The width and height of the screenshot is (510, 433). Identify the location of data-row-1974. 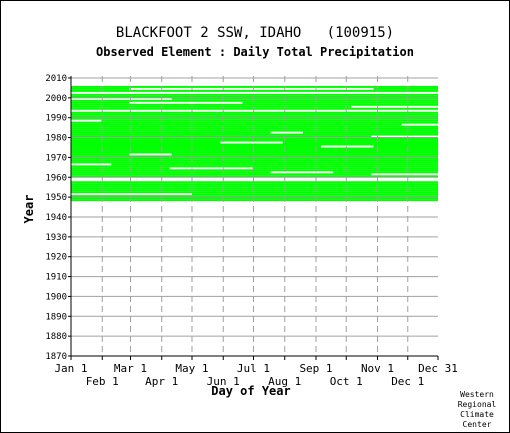
(254, 148).